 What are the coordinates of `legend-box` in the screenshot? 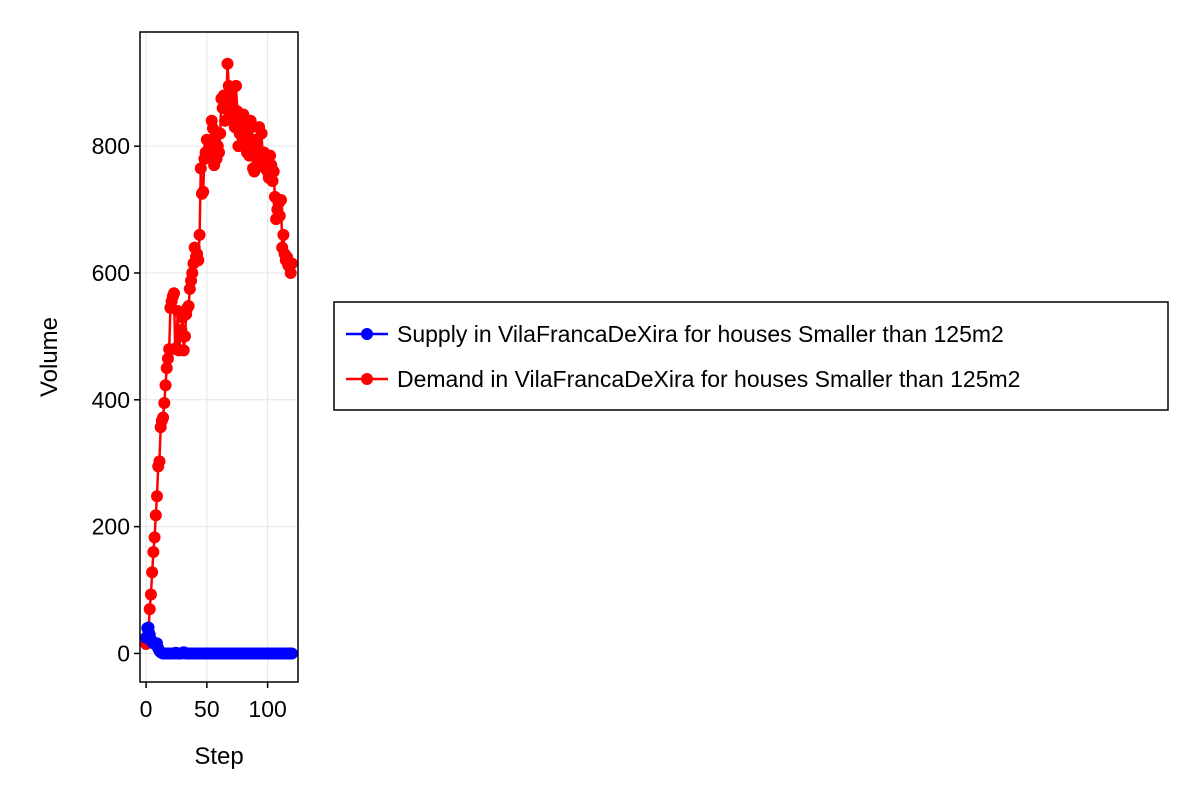 It's located at (751, 356).